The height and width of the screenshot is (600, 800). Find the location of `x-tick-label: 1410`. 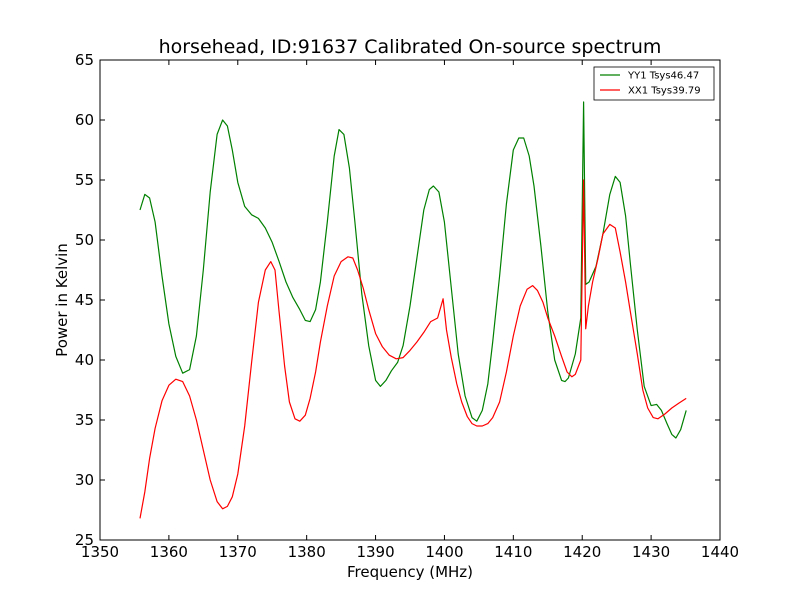

x-tick-label: 1410 is located at coordinates (513, 552).